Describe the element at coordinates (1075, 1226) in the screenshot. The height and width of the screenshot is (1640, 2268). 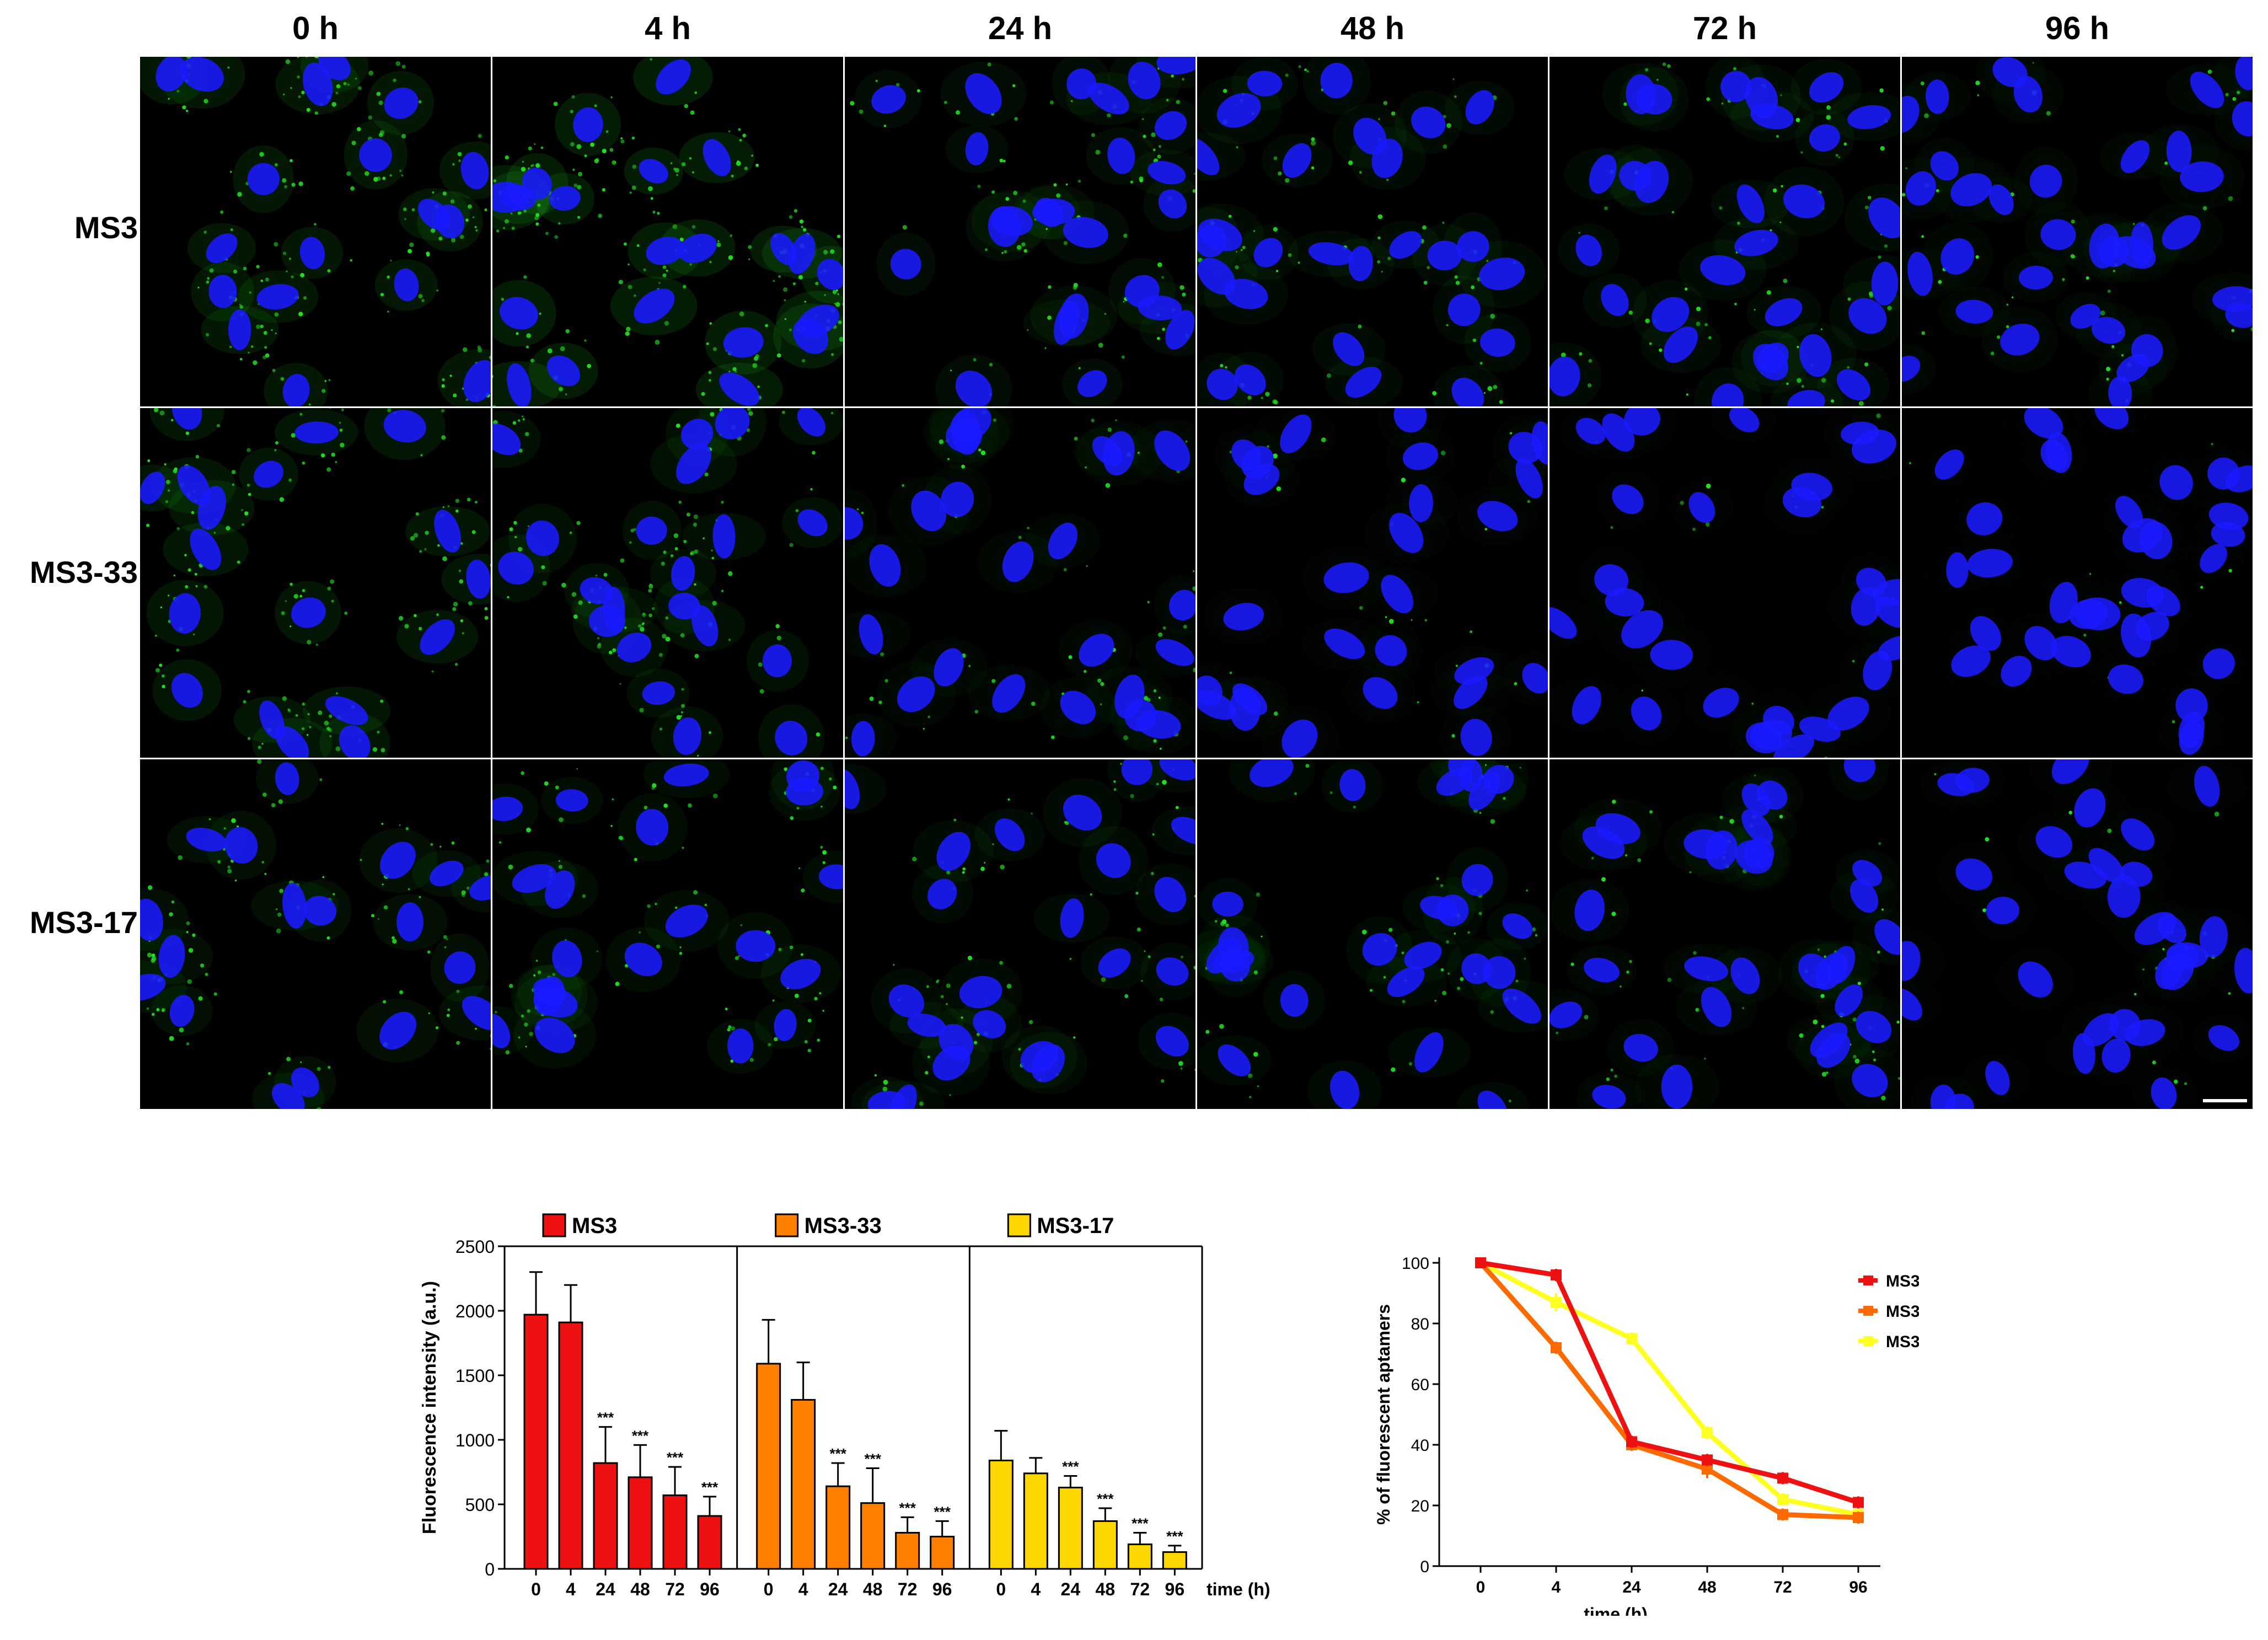
I see `legend-label: MS3-17` at that location.